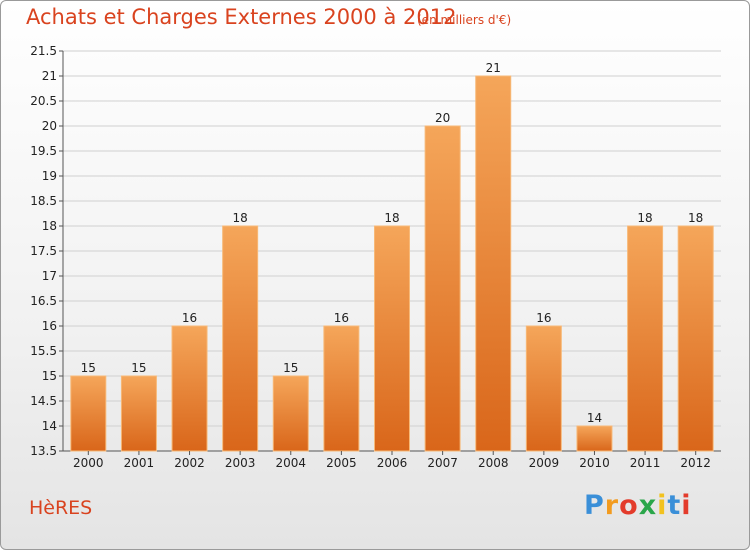 This screenshot has width=750, height=550. I want to click on logo-letter: x, so click(648, 505).